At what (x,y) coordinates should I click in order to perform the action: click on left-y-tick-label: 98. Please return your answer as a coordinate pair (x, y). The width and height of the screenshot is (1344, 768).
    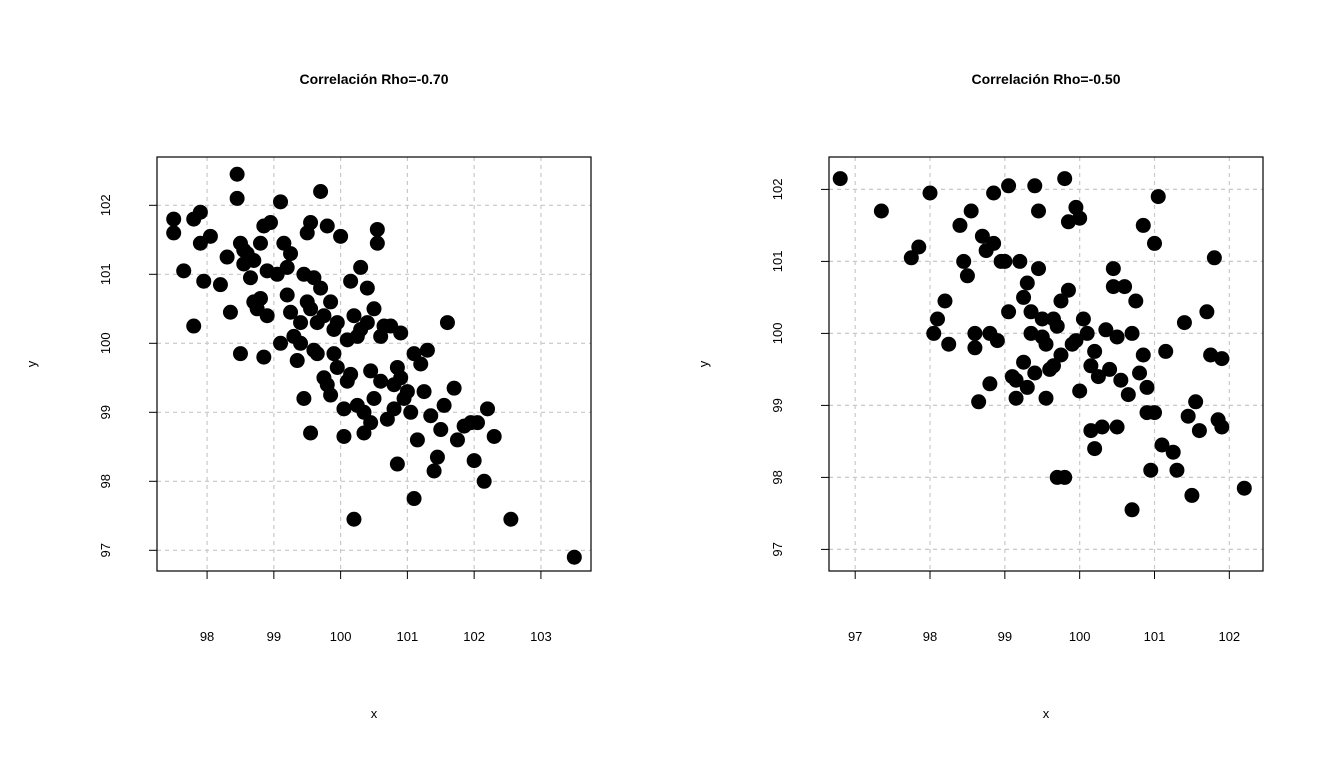
    Looking at the image, I should click on (105, 481).